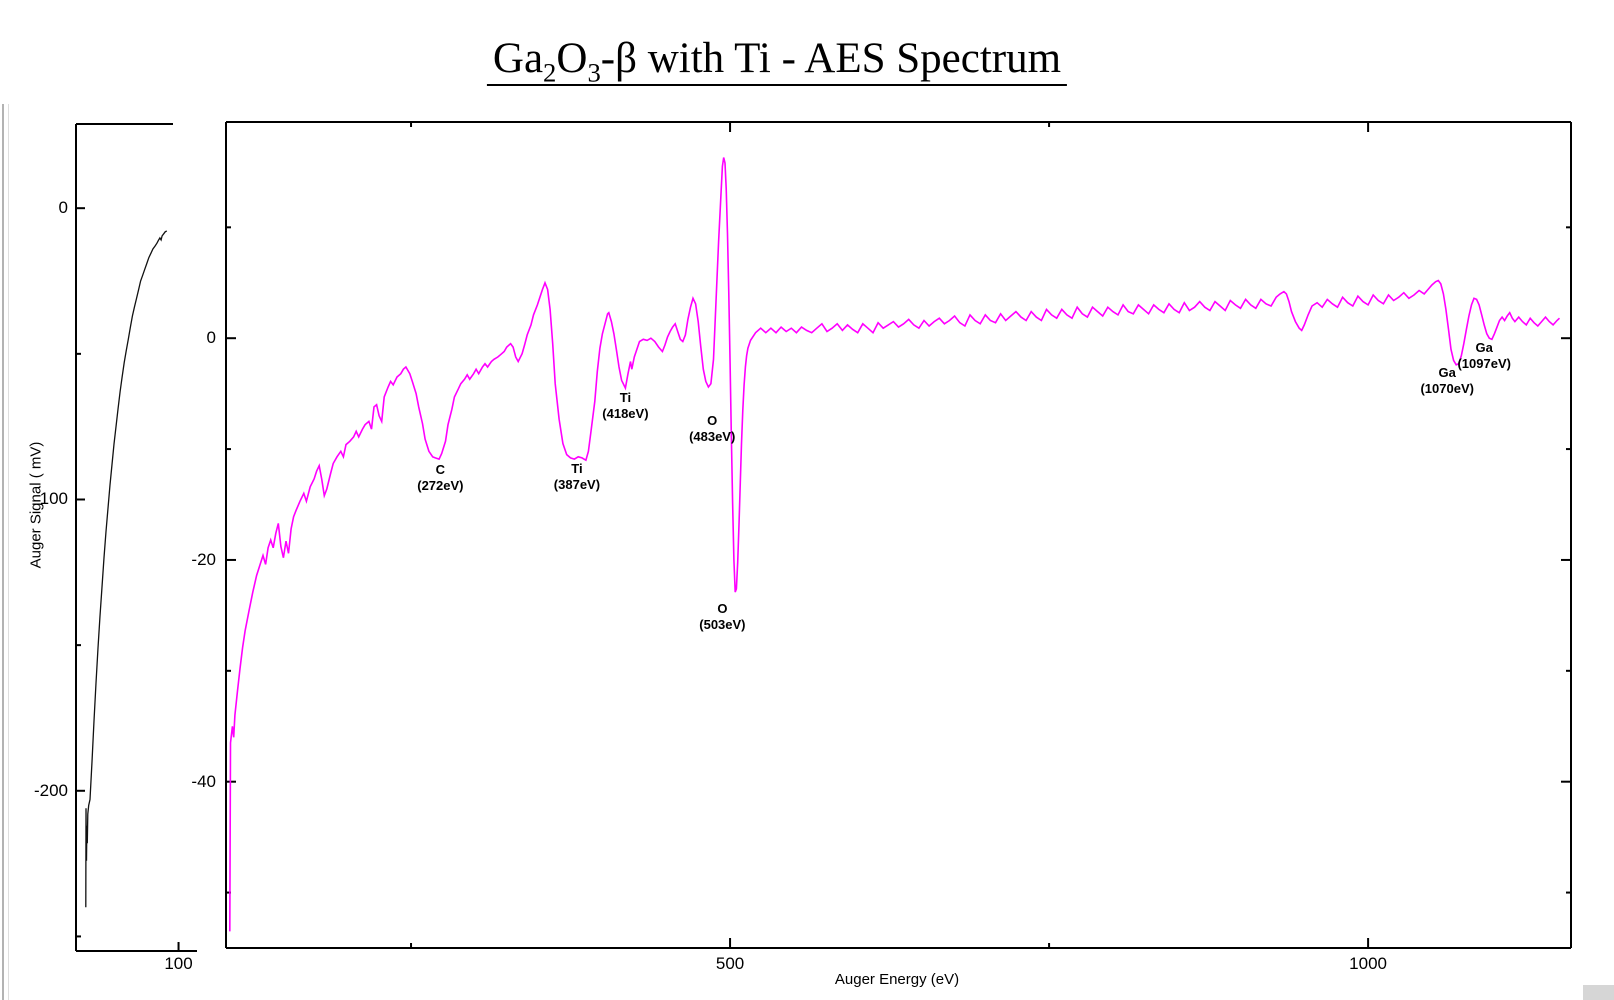 This screenshot has height=1000, width=1614. I want to click on title-subscript: 3, so click(594, 72).